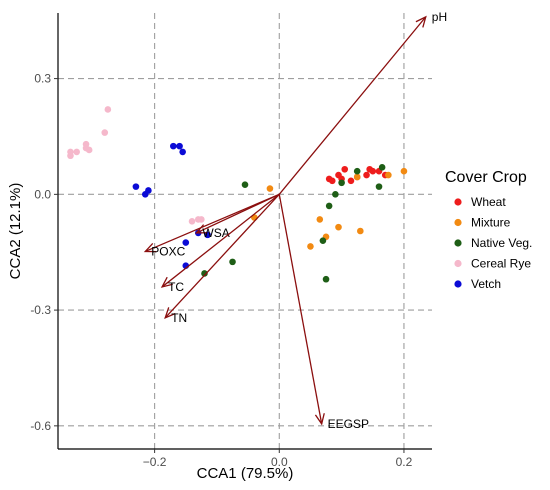 The height and width of the screenshot is (490, 550). Describe the element at coordinates (155, 462) in the screenshot. I see `x-tick-label: −0.2` at that location.